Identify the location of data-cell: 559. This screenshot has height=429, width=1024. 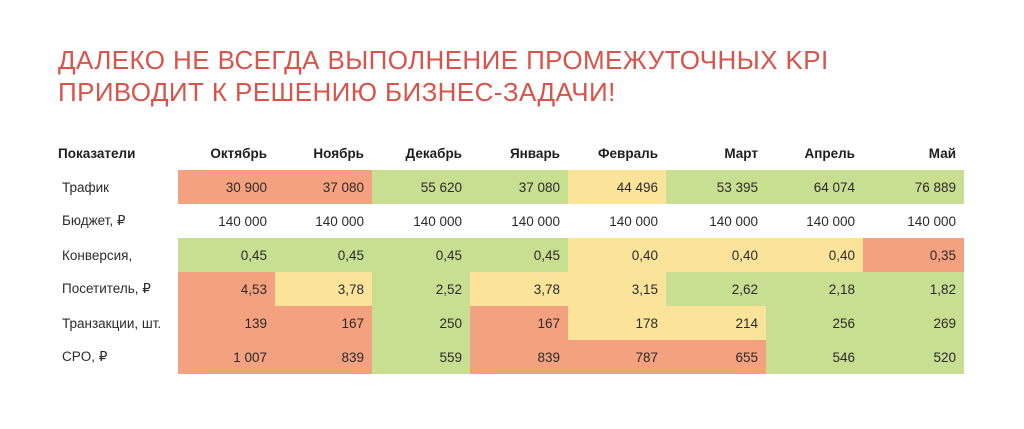
(421, 357).